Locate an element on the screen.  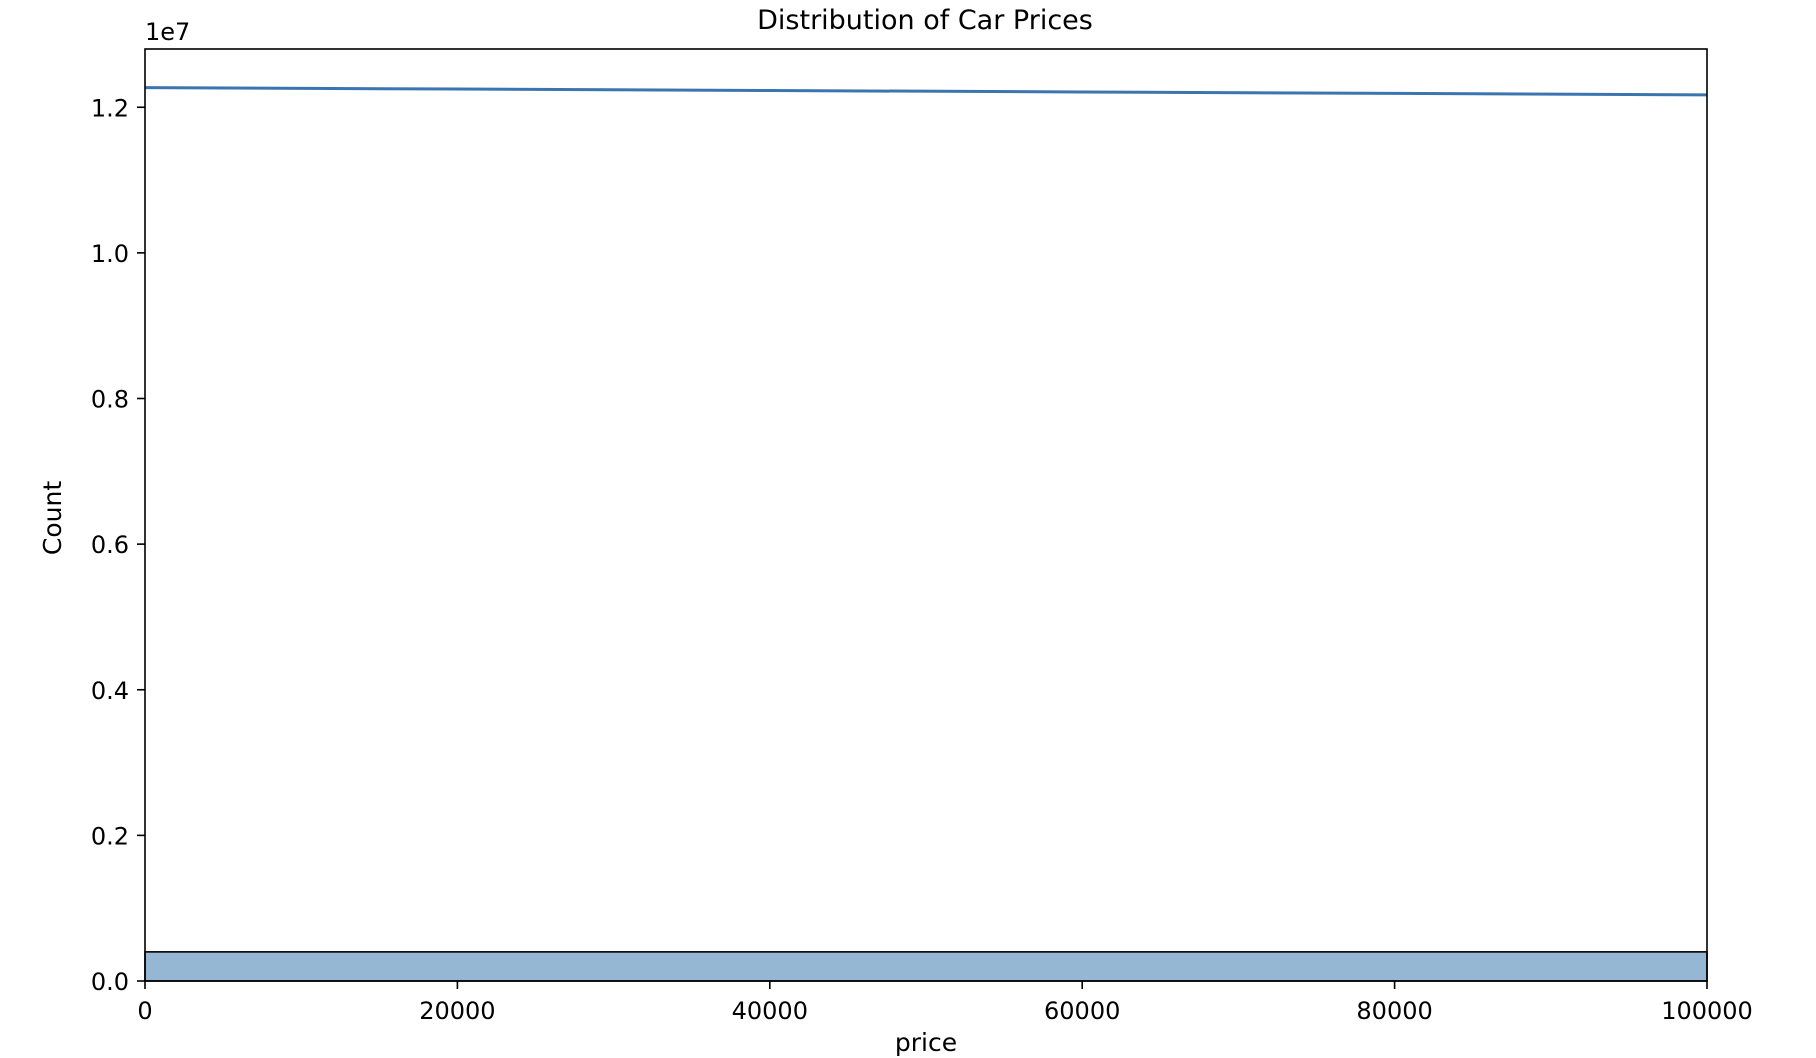
x-tick-label: 20000 is located at coordinates (457, 1011).